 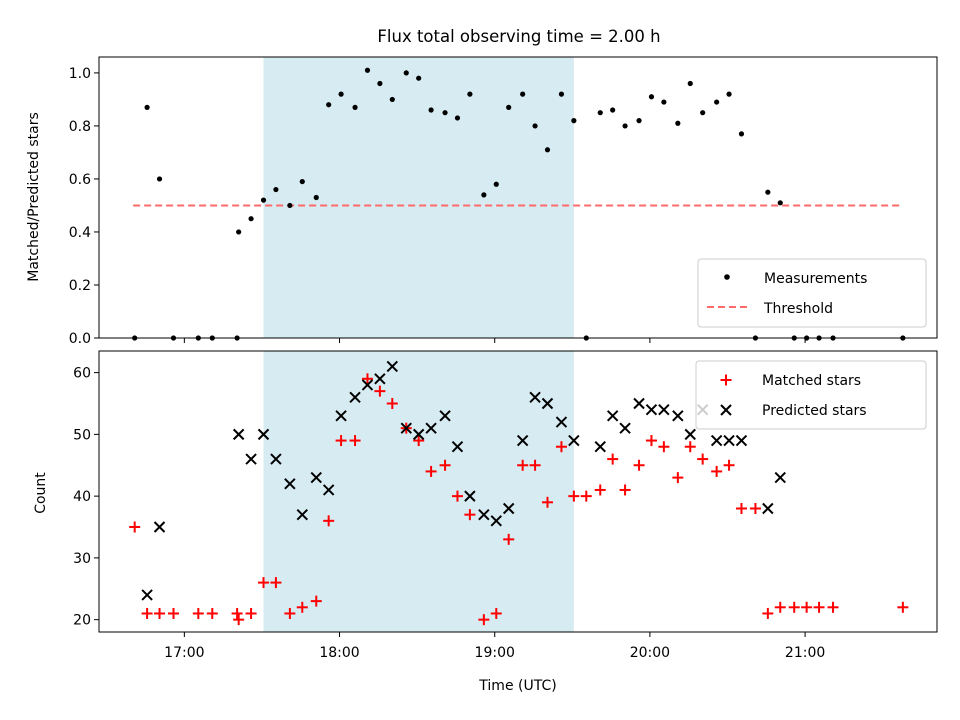 What do you see at coordinates (82, 374) in the screenshot?
I see `y-tick-label: 60` at bounding box center [82, 374].